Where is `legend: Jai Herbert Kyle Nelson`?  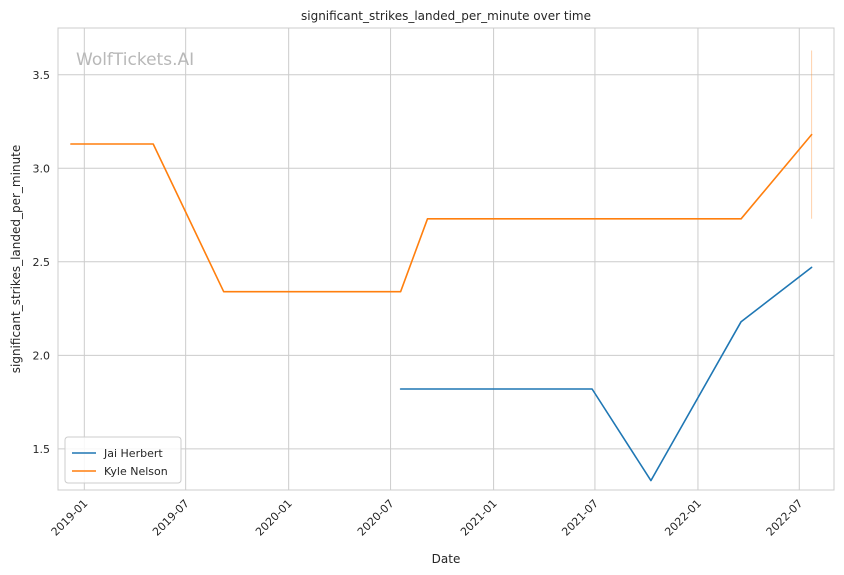 legend: Jai Herbert Kyle Nelson is located at coordinates (123, 460).